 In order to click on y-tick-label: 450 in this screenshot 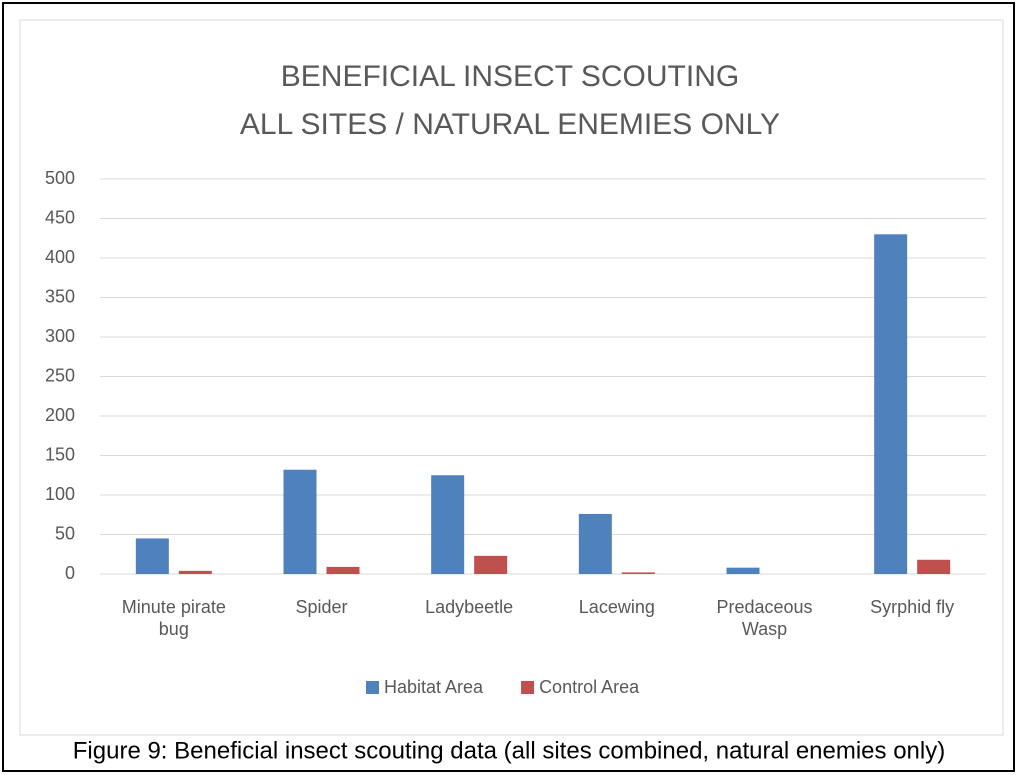, I will do `click(60, 217)`.